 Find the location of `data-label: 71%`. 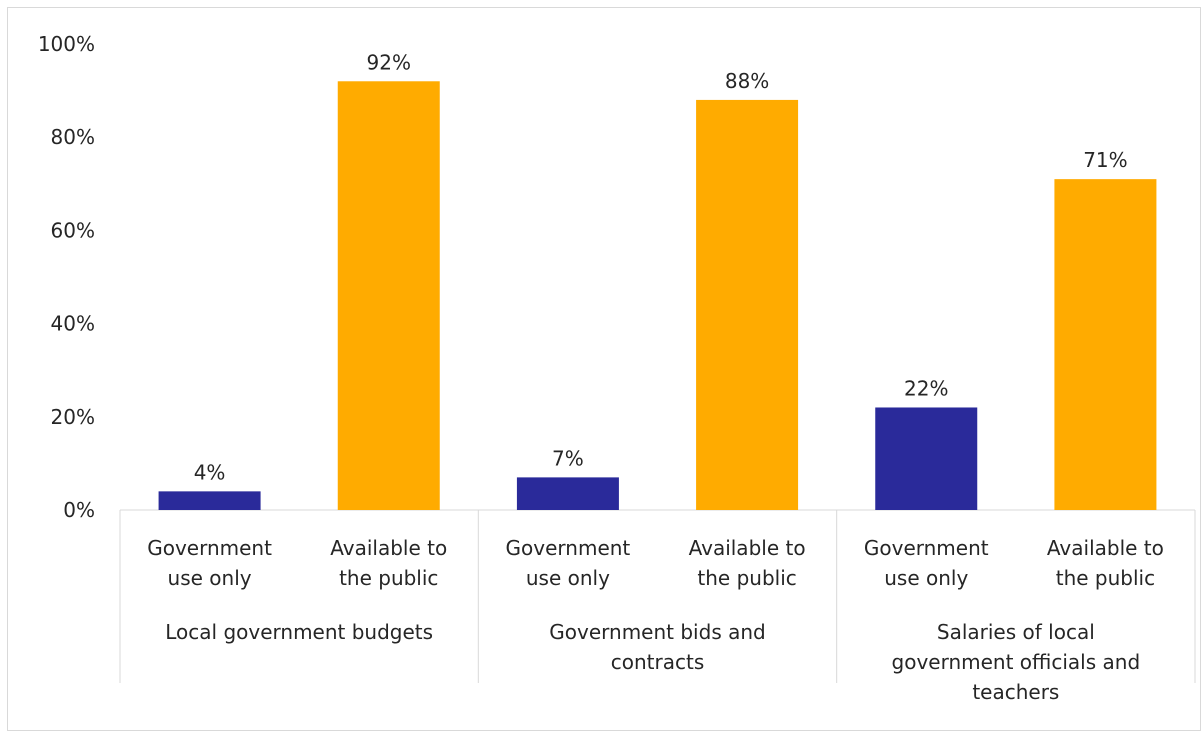

data-label: 71% is located at coordinates (1105, 160).